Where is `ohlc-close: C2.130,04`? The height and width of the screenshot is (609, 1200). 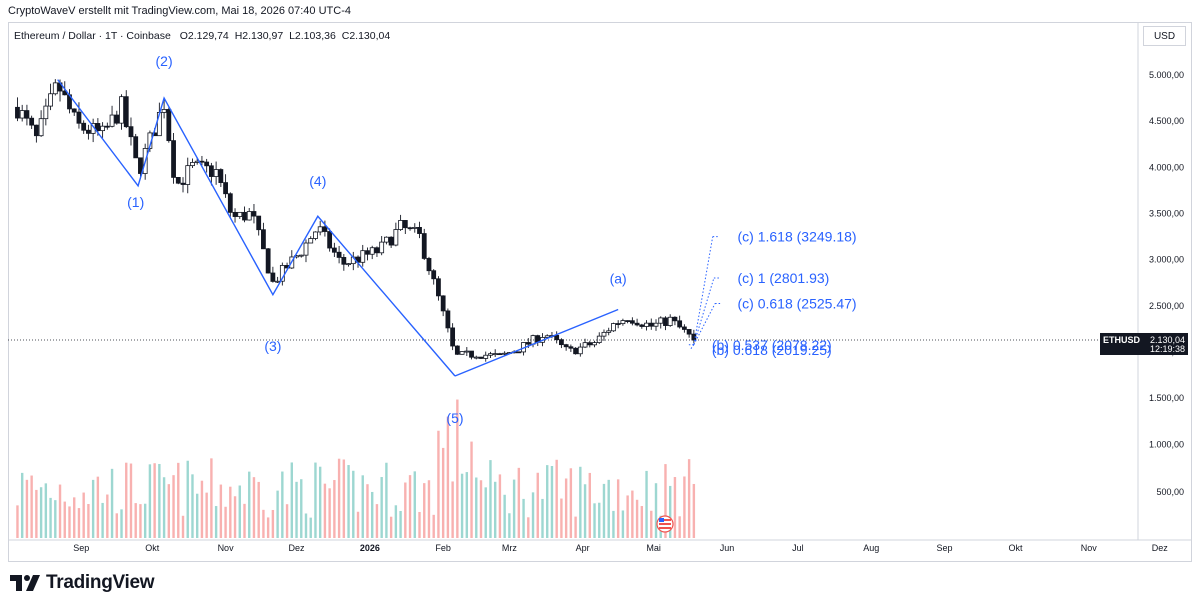
ohlc-close: C2.130,04 is located at coordinates (366, 36).